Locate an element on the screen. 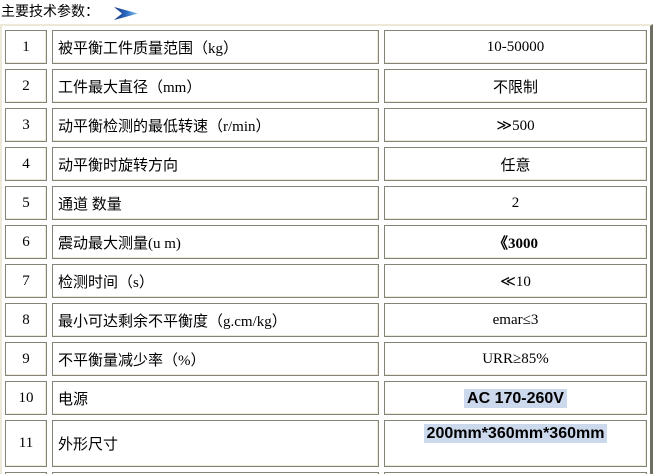 This screenshot has height=474, width=653. row-number-cell: 2 is located at coordinates (26, 86).